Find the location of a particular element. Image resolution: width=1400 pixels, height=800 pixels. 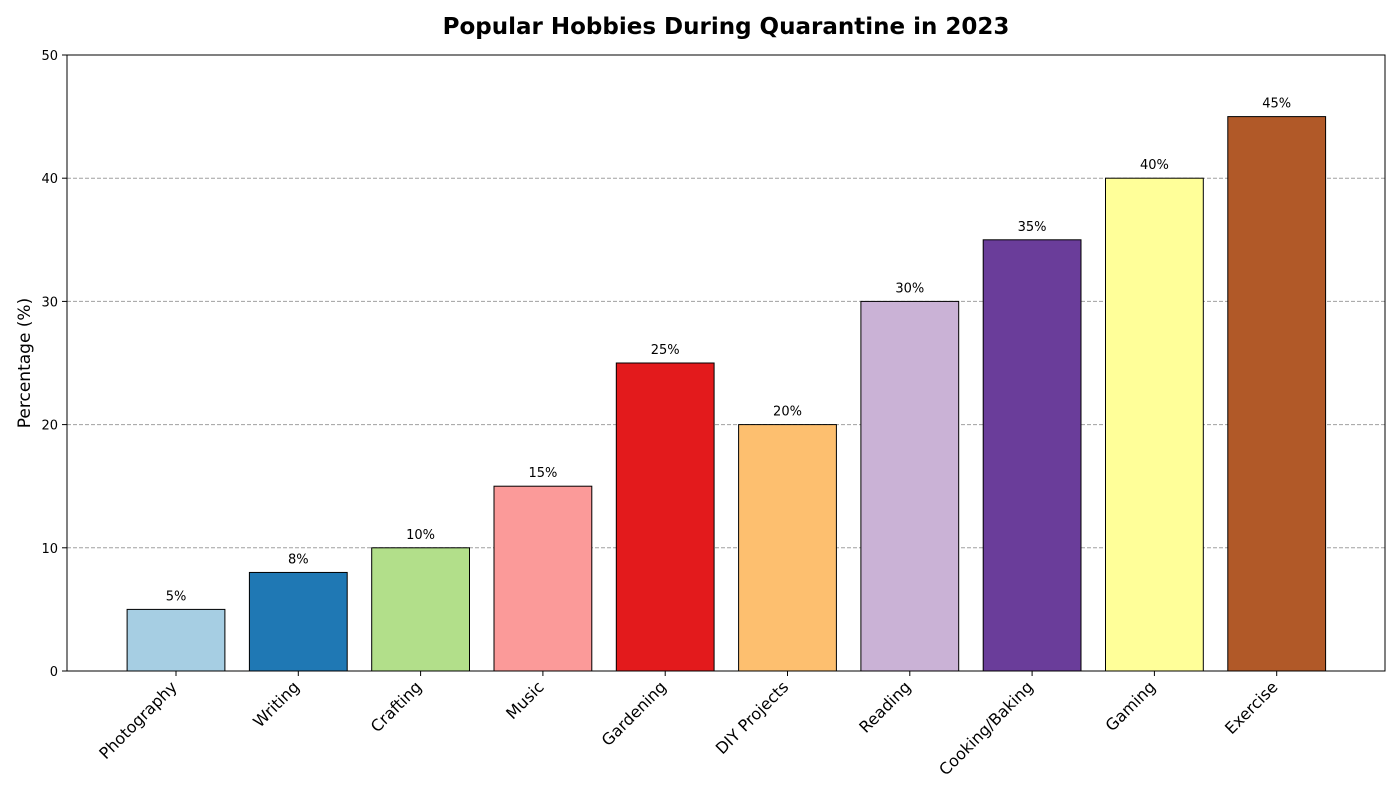

data-label: 30% is located at coordinates (909, 288).